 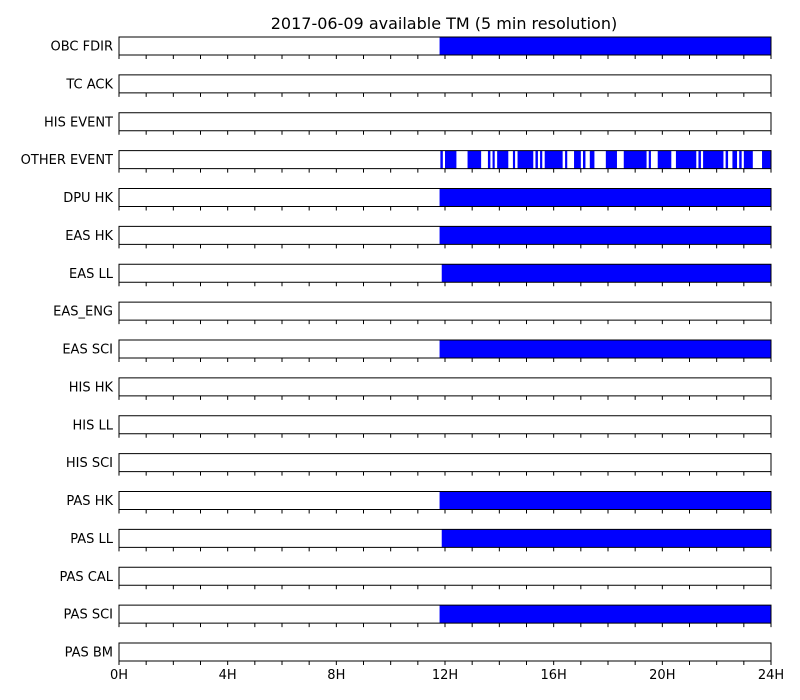 What do you see at coordinates (336, 675) in the screenshot?
I see `x-tick-label: 8H` at bounding box center [336, 675].